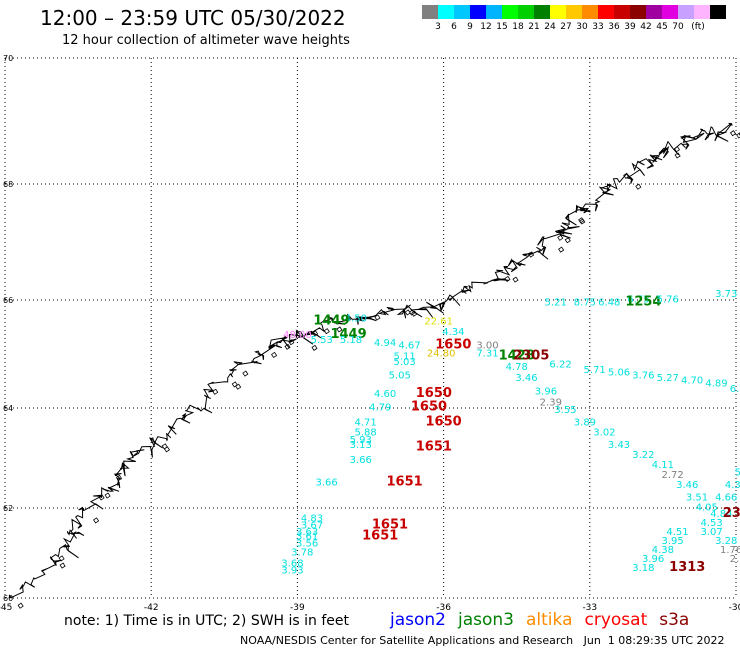 The height and width of the screenshot is (650, 740). Describe the element at coordinates (531, 355) in the screenshot. I see `wave-height-label: 2305` at that location.